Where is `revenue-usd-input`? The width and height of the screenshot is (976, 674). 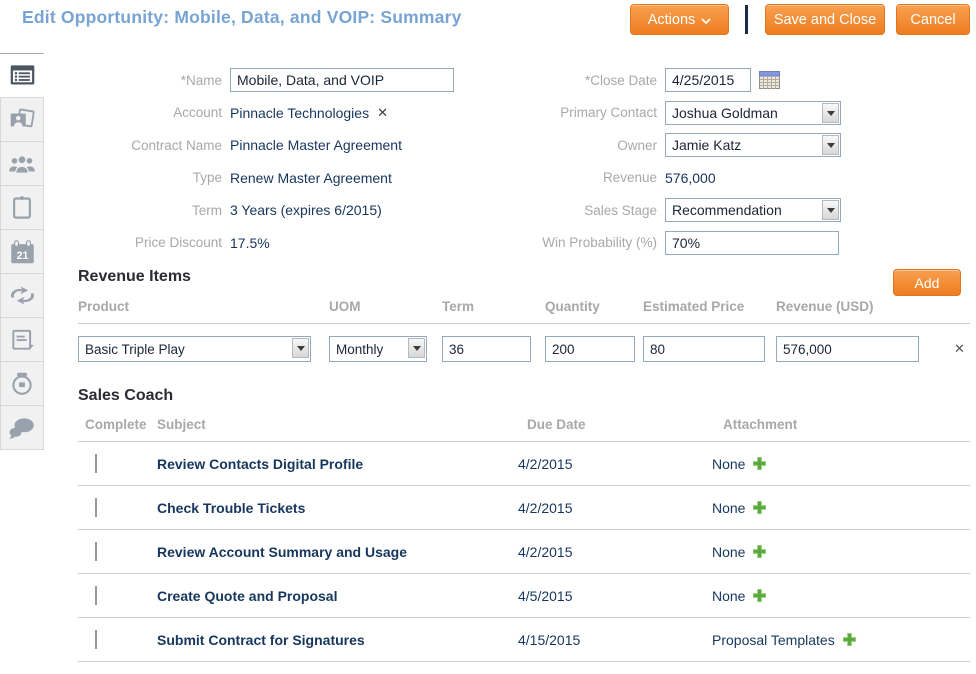 revenue-usd-input is located at coordinates (847, 349).